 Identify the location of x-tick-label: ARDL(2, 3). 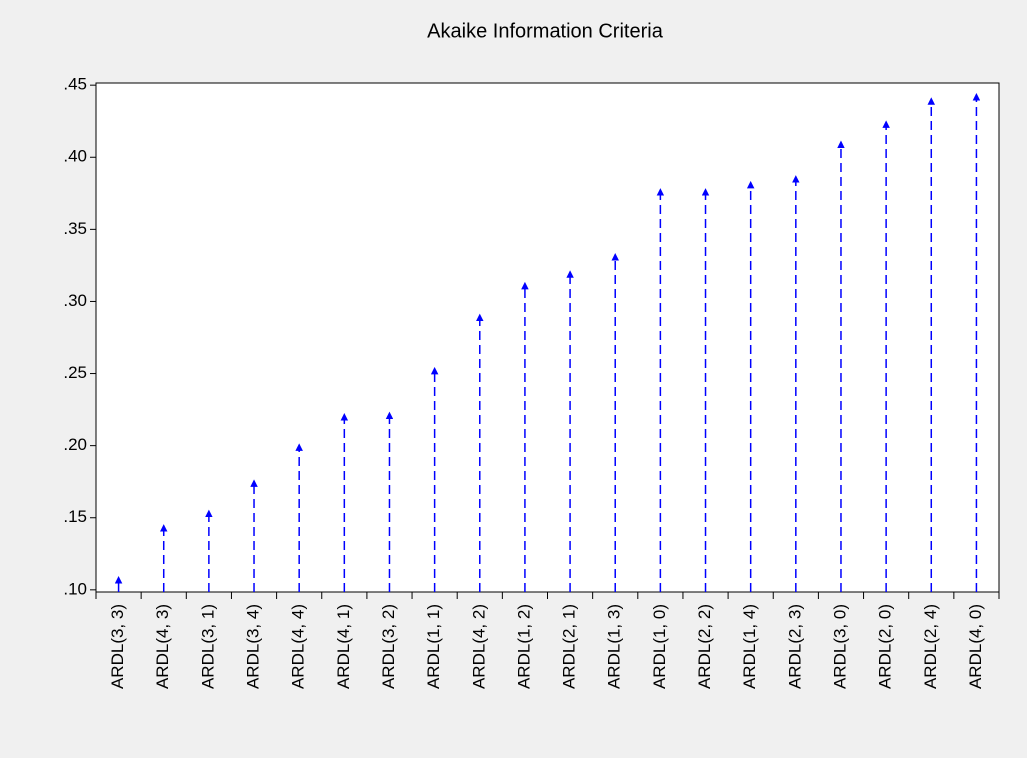
(794, 646).